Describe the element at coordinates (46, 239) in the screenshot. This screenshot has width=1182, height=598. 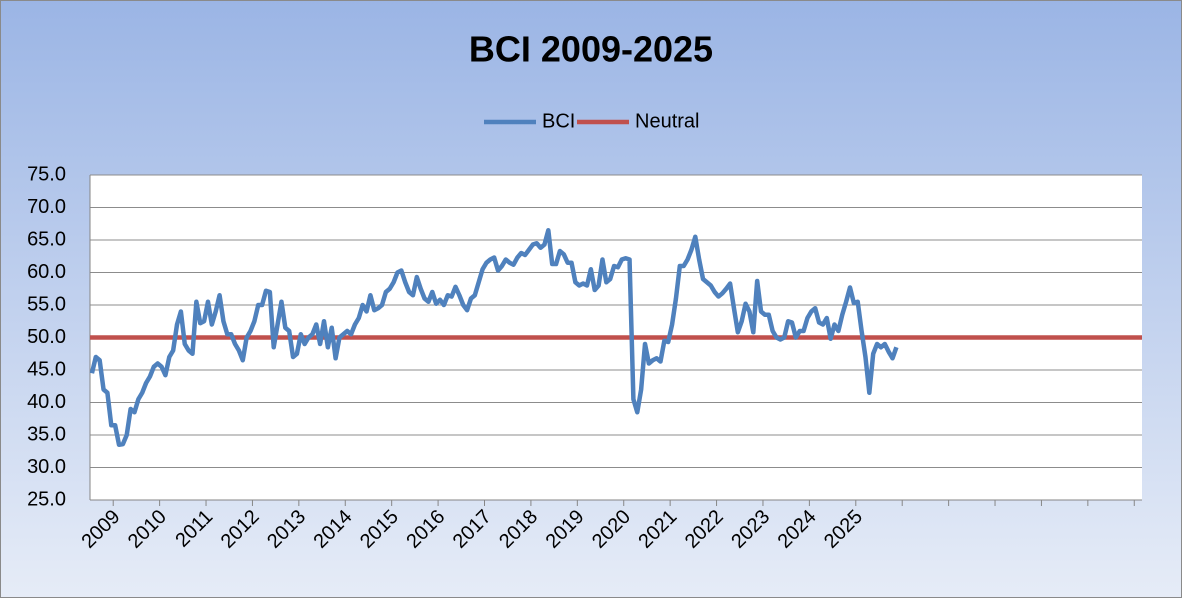
I see `y-tick-label: 65.0` at that location.